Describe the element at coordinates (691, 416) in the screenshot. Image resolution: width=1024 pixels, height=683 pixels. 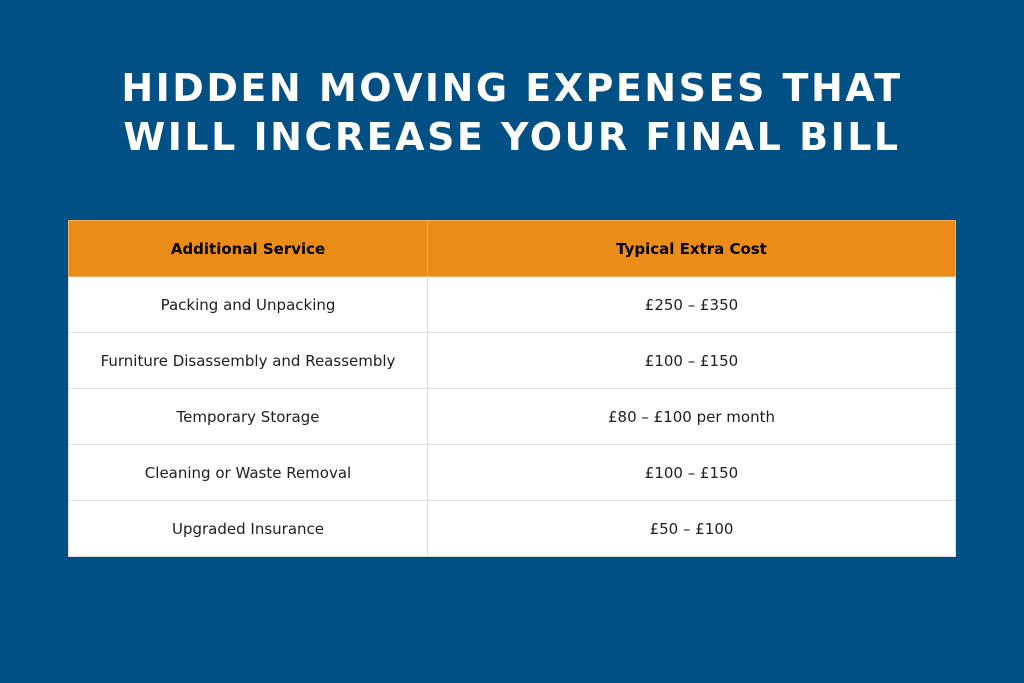
I see `cost-cell: £80 – £100 per month` at that location.